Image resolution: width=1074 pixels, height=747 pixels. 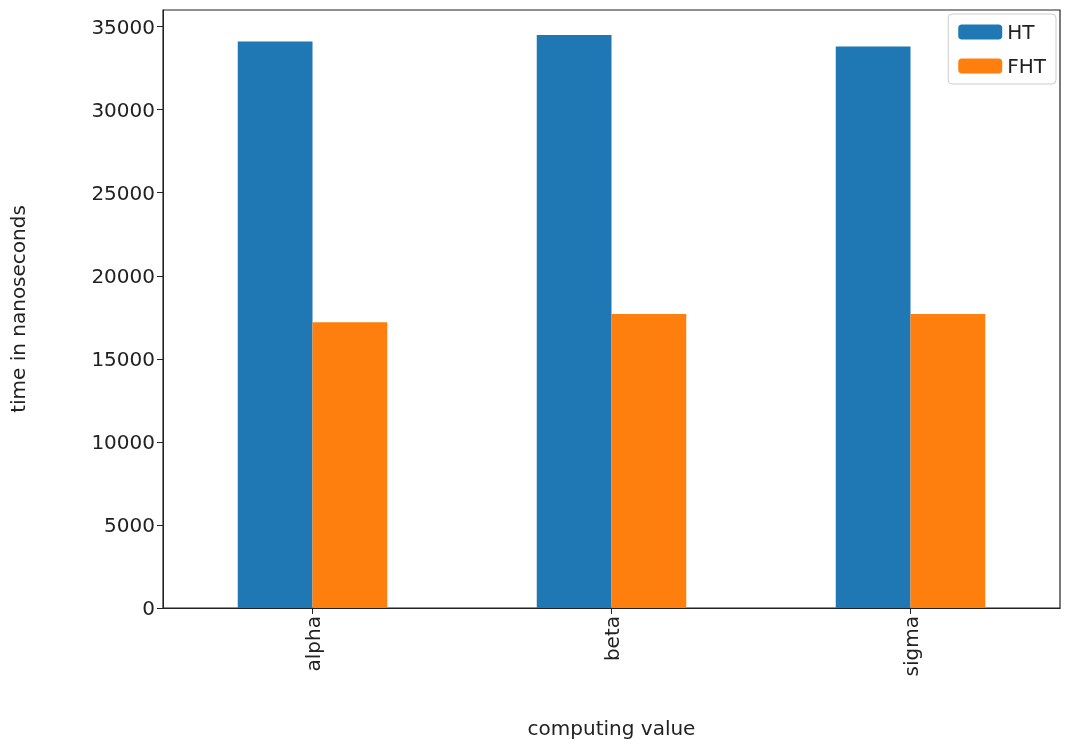 I want to click on x-axis-title: computing value, so click(x=611, y=728).